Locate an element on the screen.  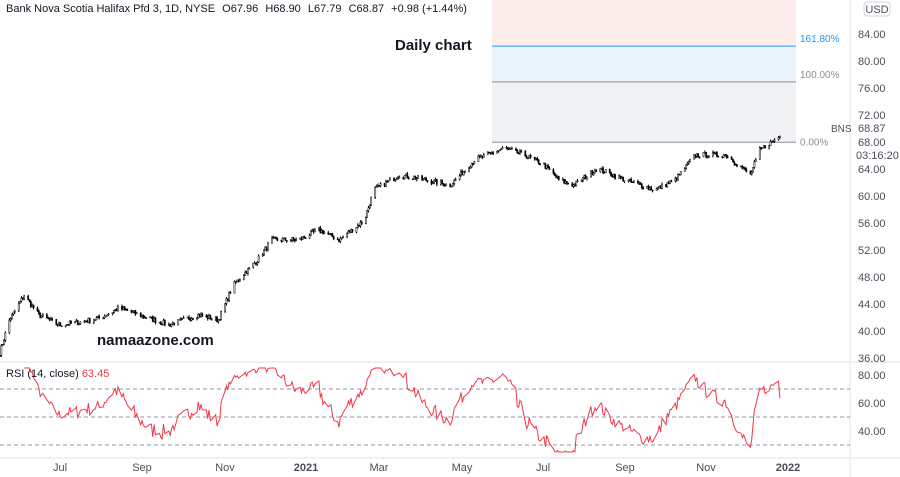
price-tick: 64.00 is located at coordinates (872, 170).